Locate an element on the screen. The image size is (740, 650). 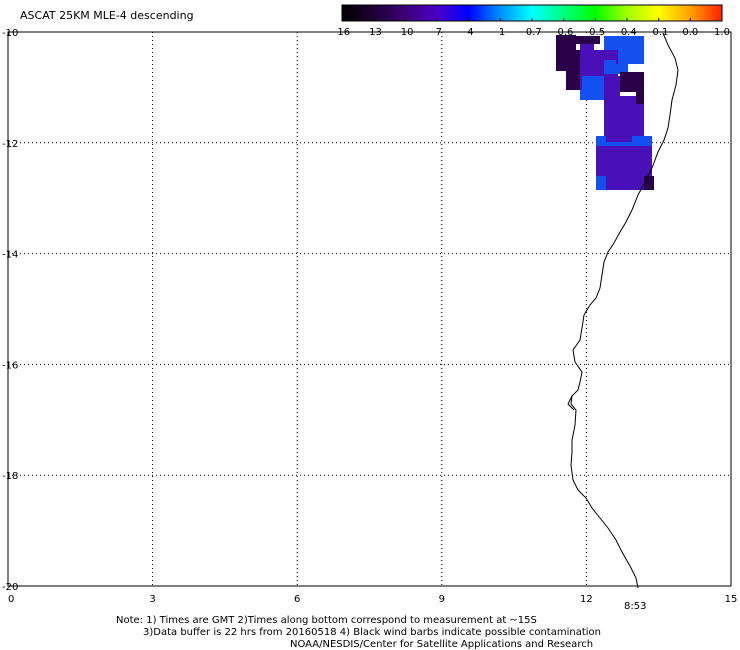
y-tick-label: -18 is located at coordinates (10, 476).